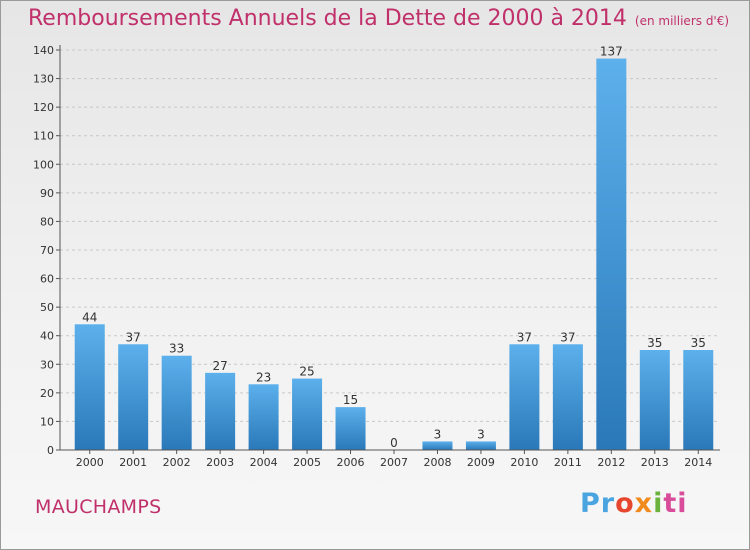  What do you see at coordinates (307, 462) in the screenshot?
I see `x-tick-label: 2005` at bounding box center [307, 462].